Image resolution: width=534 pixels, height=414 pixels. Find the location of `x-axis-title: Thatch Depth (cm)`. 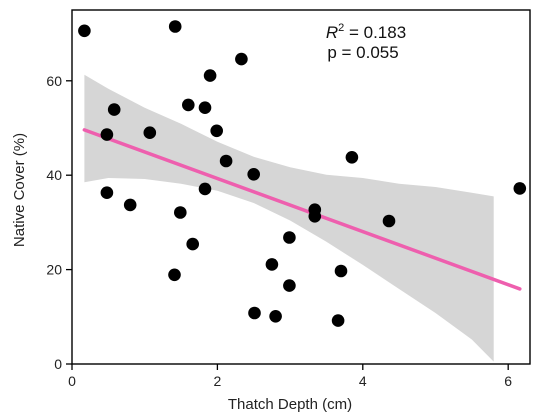

x-axis-title: Thatch Depth (cm) is located at coordinates (290, 404).